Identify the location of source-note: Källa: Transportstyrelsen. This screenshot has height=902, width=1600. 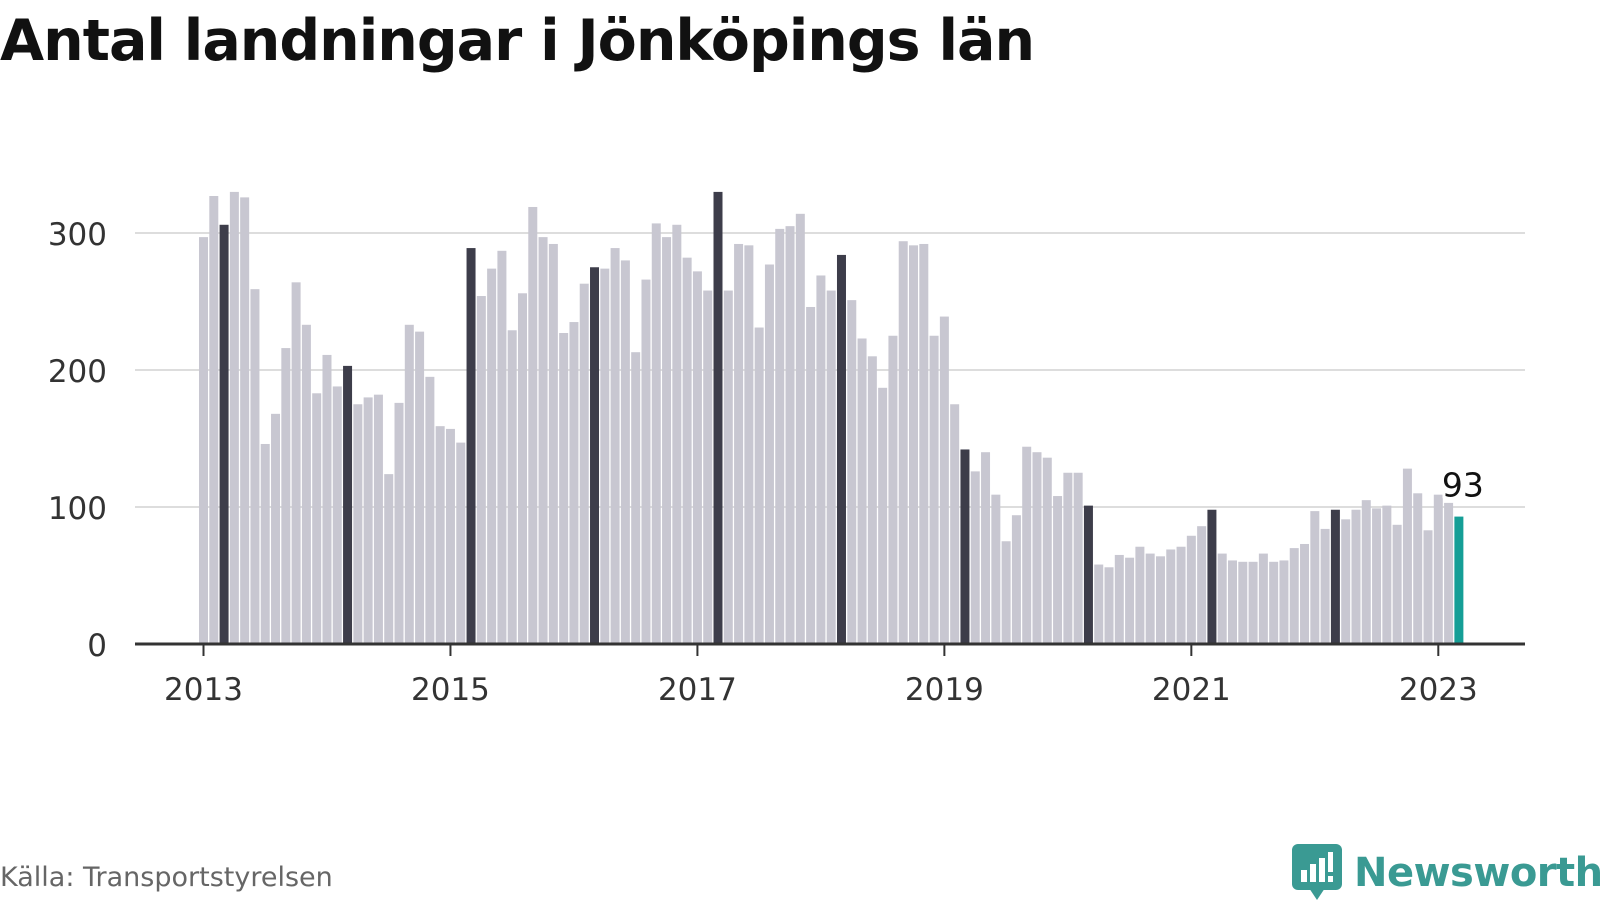
(166, 877).